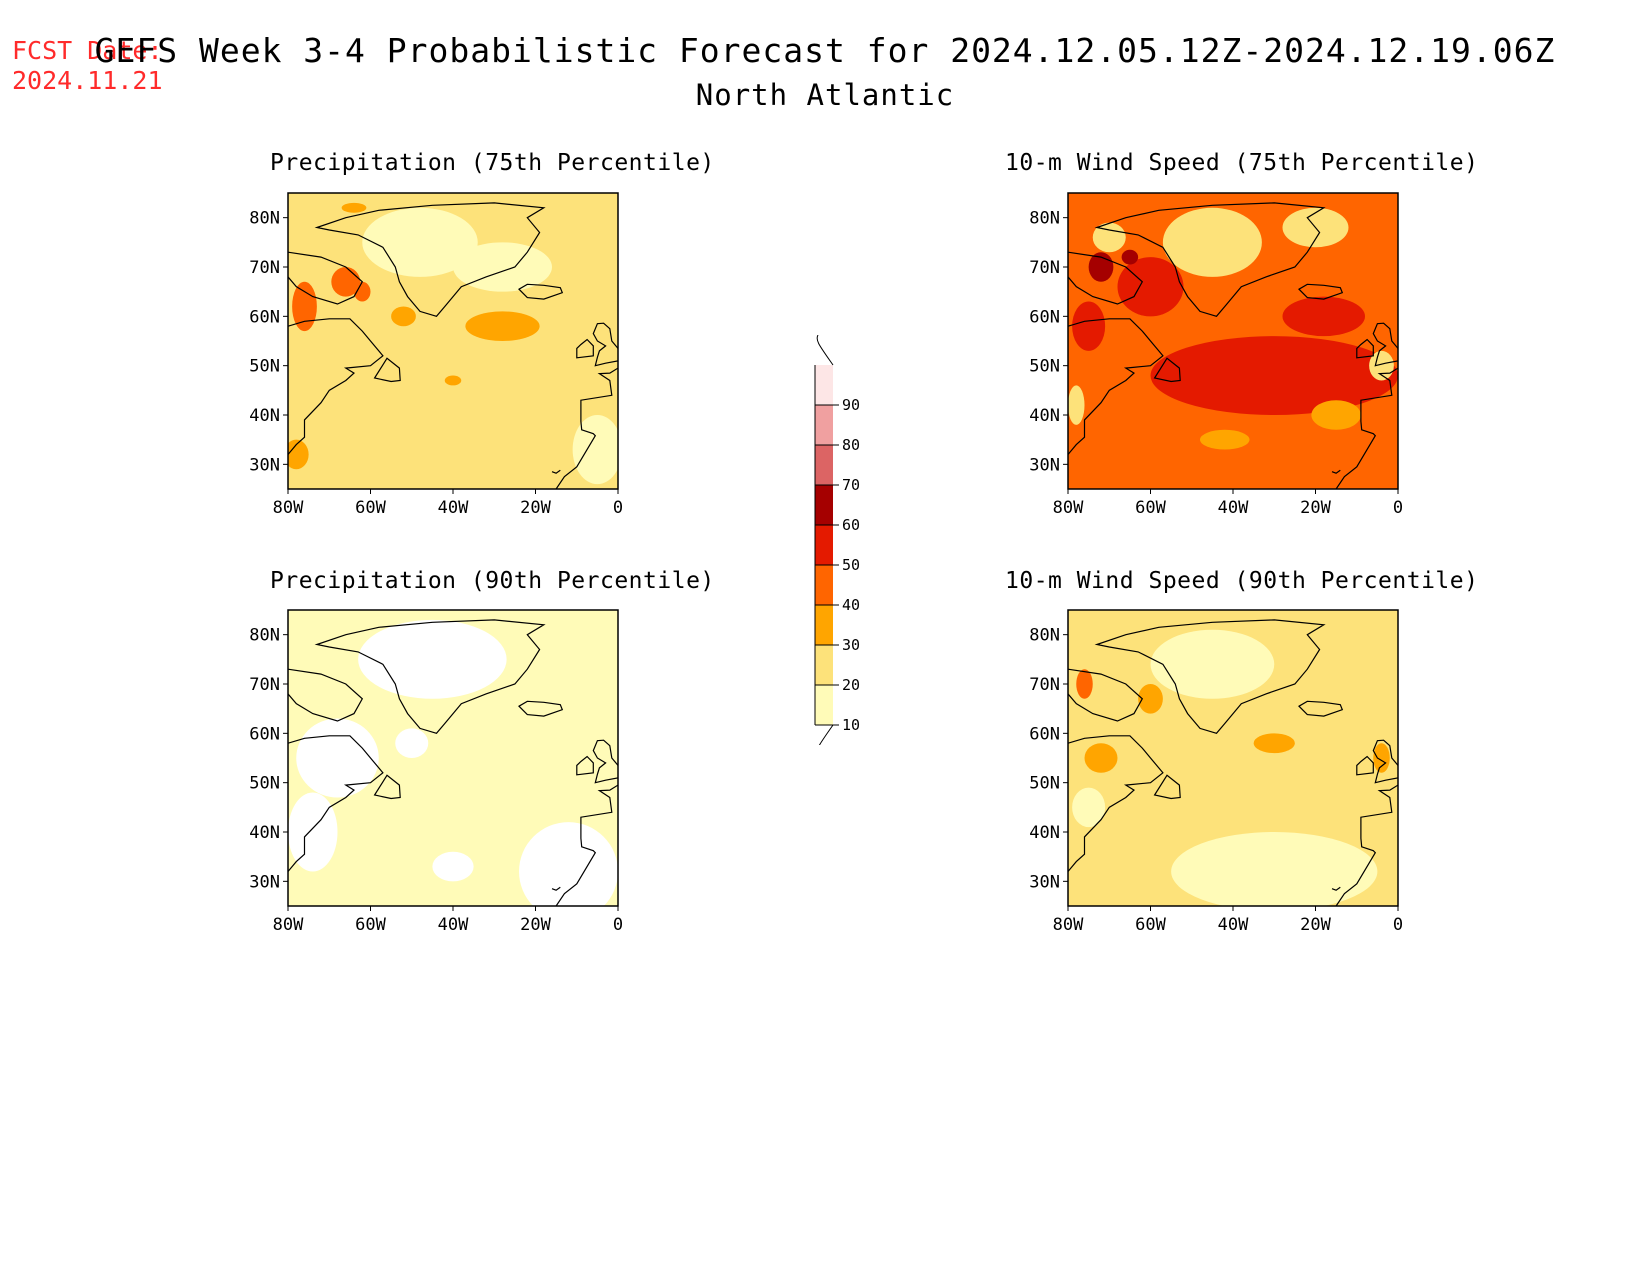  What do you see at coordinates (851, 565) in the screenshot?
I see `colorbar-tick-label: 50` at bounding box center [851, 565].